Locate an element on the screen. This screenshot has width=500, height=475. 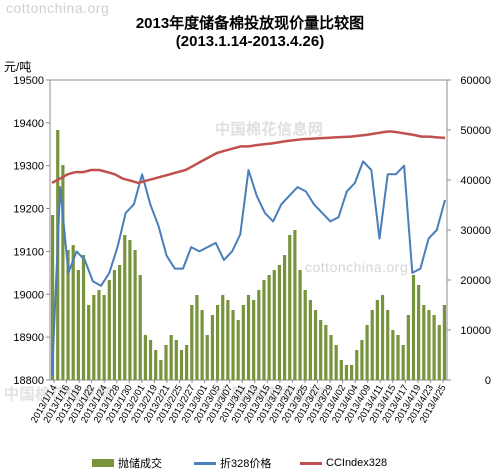
legend-swatch-bars is located at coordinates (103, 463).